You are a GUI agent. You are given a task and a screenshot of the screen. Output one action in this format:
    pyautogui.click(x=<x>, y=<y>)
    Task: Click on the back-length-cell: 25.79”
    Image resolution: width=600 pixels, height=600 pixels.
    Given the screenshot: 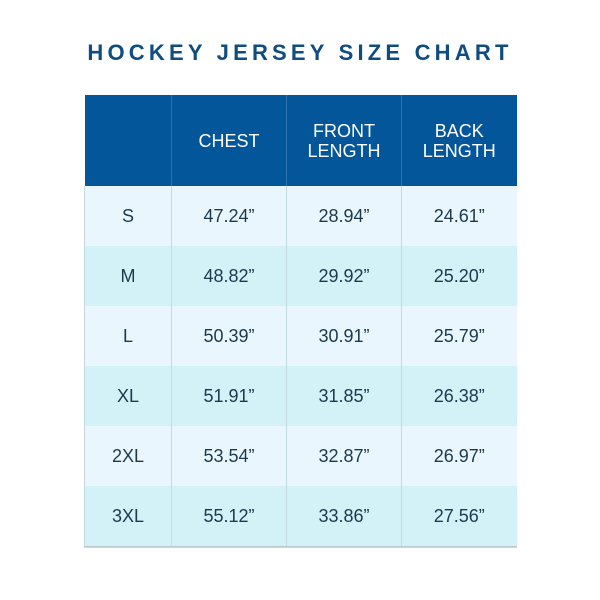 What is the action you would take?
    pyautogui.click(x=459, y=336)
    